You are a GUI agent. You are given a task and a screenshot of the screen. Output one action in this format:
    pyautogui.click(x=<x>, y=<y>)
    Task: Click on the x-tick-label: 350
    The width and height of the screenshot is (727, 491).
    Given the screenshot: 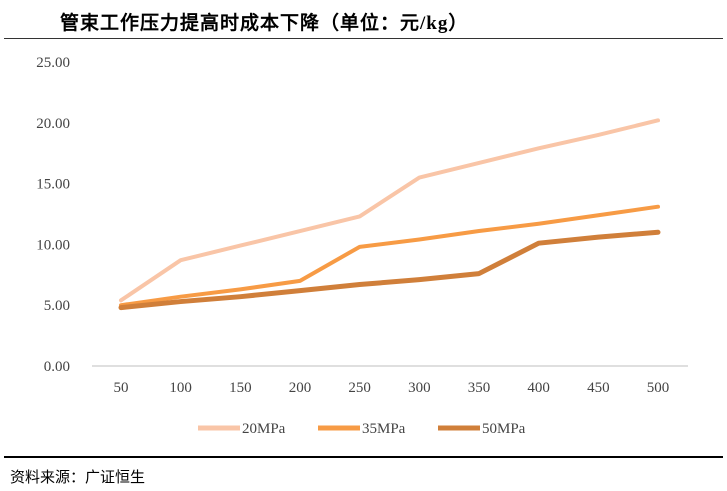 What is the action you would take?
    pyautogui.click(x=479, y=388)
    